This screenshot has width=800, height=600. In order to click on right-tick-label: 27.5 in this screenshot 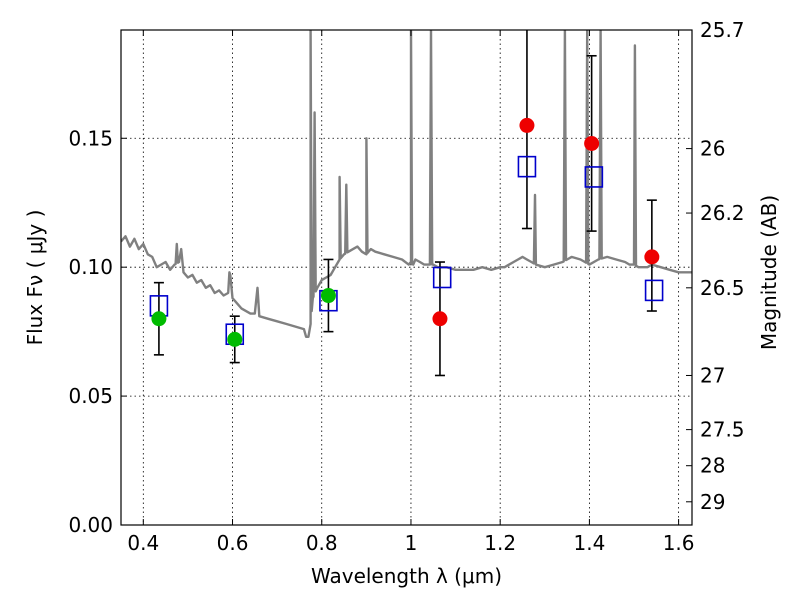, I will do `click(722, 430)`.